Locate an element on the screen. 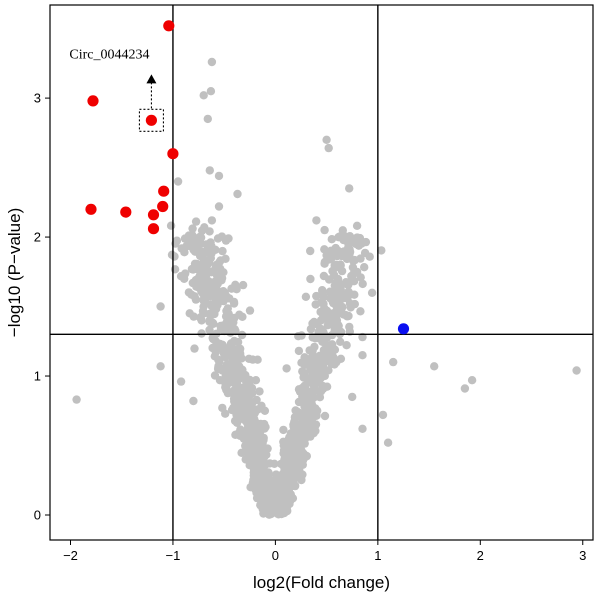  annotation: Circ_0044234 is located at coordinates (116, 89).